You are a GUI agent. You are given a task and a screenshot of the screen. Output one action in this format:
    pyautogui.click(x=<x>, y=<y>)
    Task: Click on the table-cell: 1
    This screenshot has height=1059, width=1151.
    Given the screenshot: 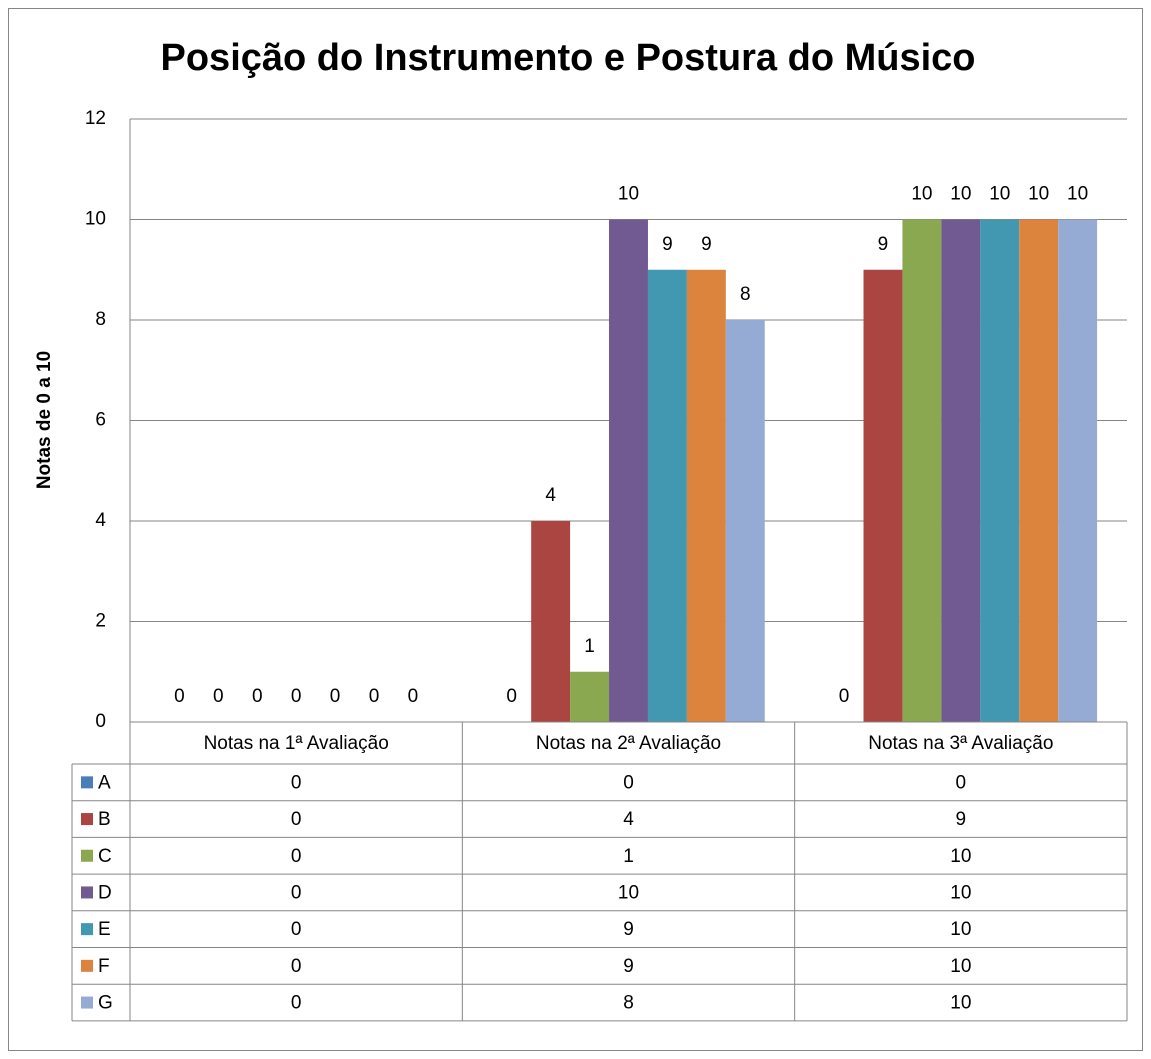 What is the action you would take?
    pyautogui.click(x=628, y=856)
    